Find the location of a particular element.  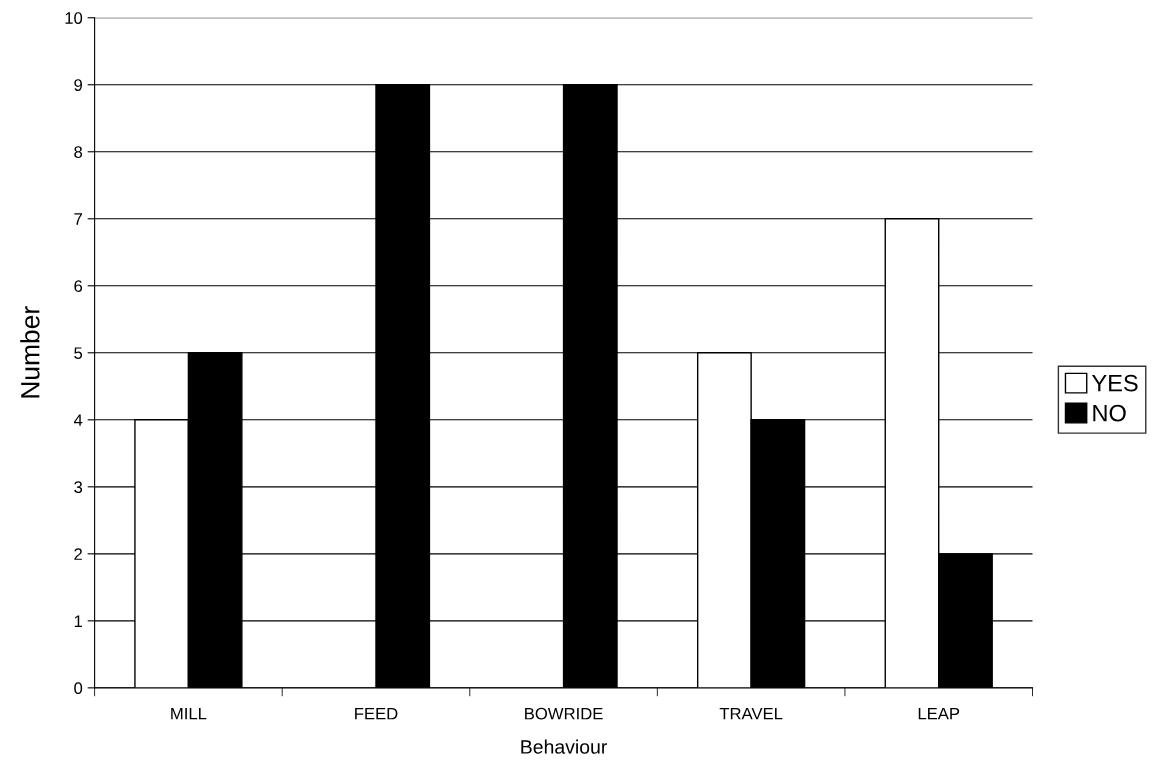

y-tick-label: 2 is located at coordinates (78, 554).